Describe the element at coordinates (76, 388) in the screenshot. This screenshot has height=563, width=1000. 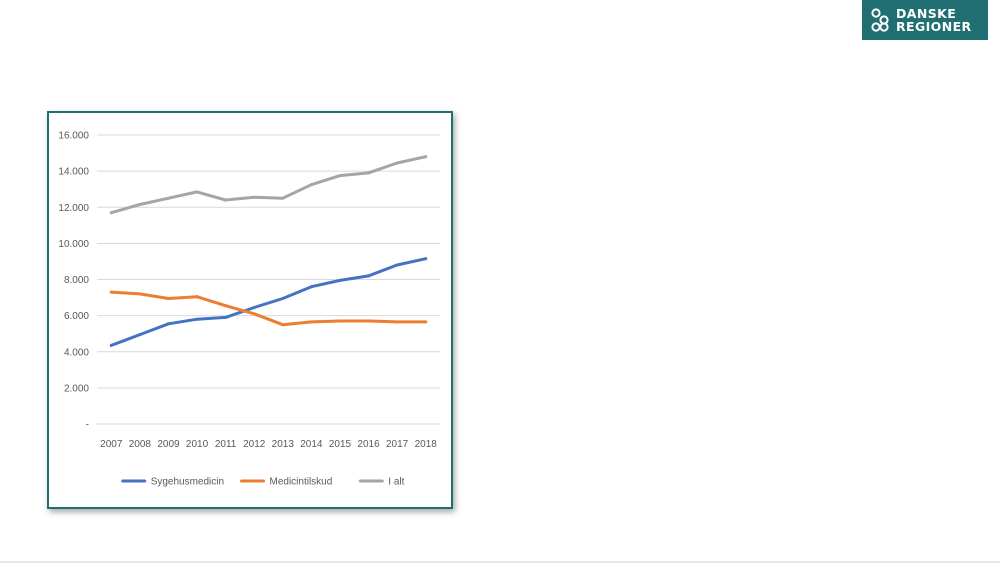
I see `y-tick-label: 2.000` at that location.